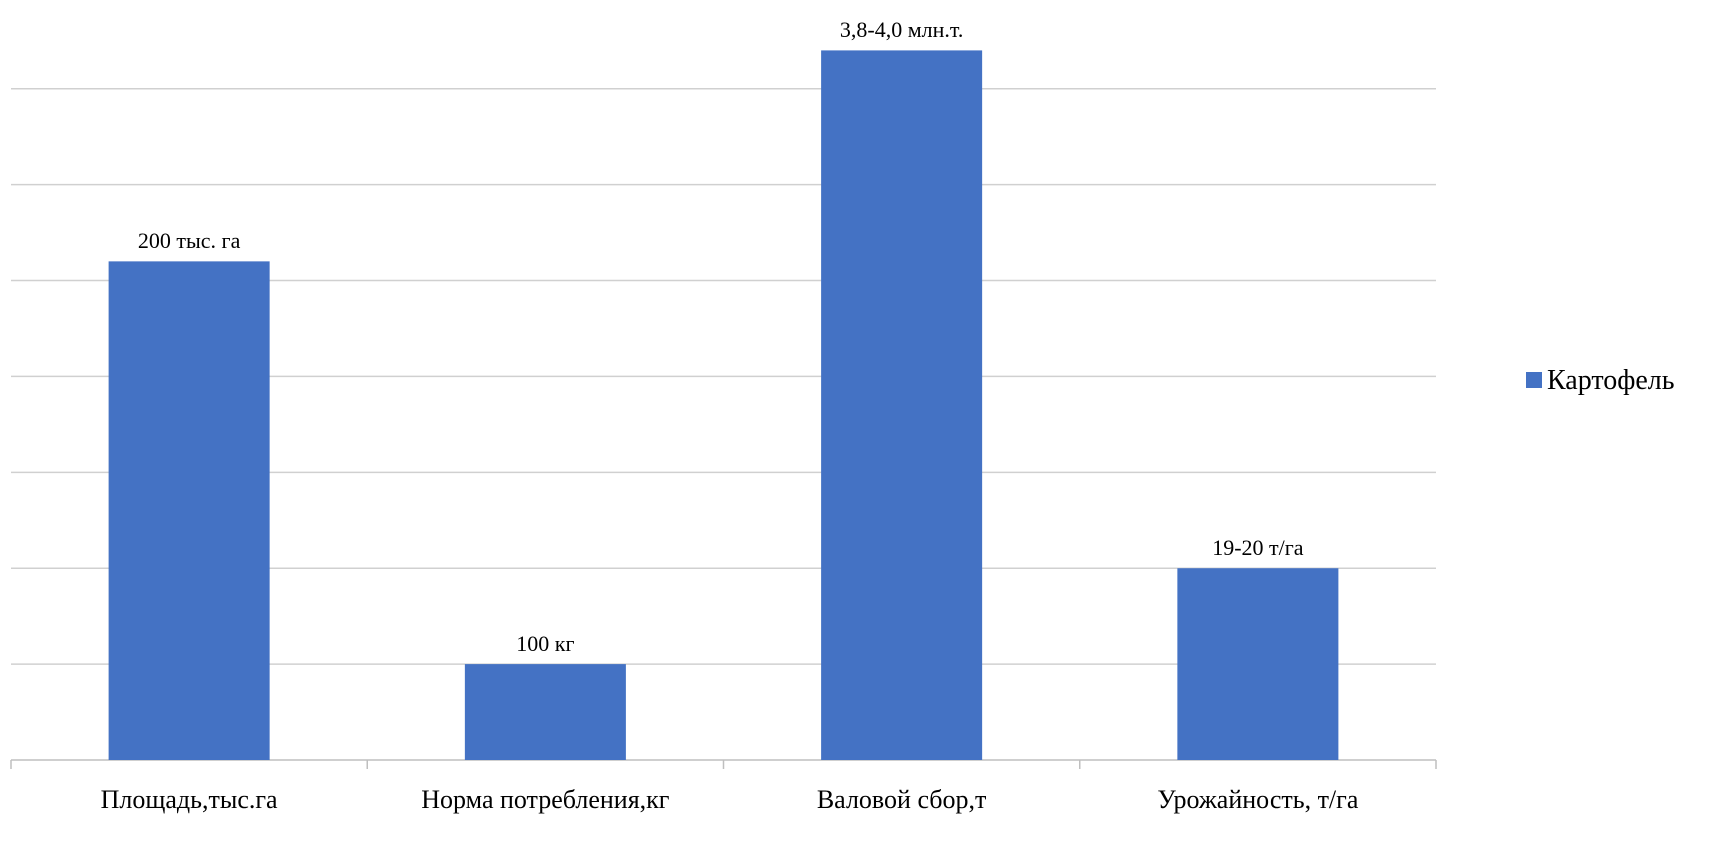 The image size is (1728, 868). Describe the element at coordinates (545, 799) in the screenshot. I see `x-tick-label: Норма потребления,кг` at that location.